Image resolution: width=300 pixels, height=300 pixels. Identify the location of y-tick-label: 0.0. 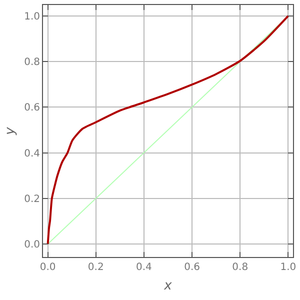
(32, 245).